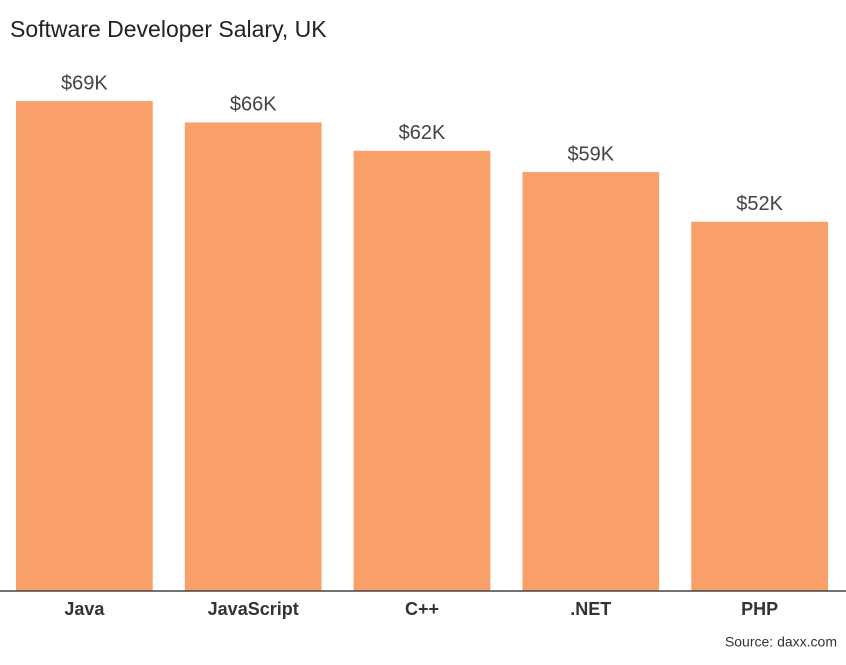 The image size is (846, 665). I want to click on x-tick-label: .NET, so click(590, 609).